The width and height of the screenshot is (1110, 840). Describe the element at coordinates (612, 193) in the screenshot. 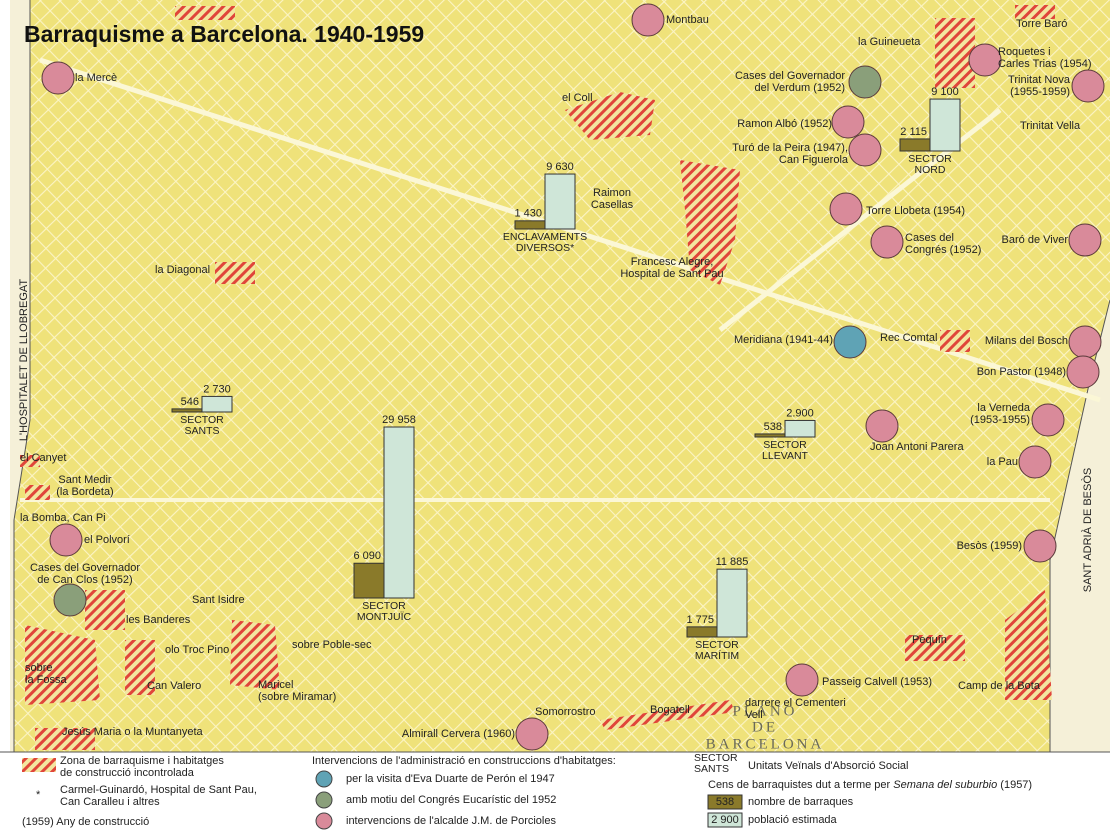

I see `place-label: Raimon` at that location.